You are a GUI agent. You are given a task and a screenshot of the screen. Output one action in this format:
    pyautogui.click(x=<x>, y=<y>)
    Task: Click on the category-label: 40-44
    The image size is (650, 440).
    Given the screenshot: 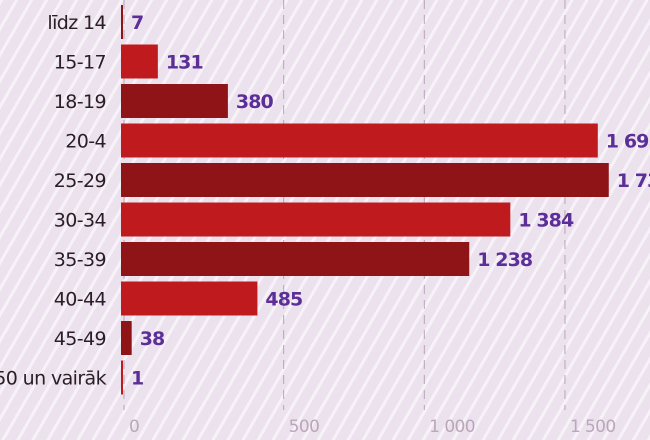 What is the action you would take?
    pyautogui.click(x=80, y=300)
    